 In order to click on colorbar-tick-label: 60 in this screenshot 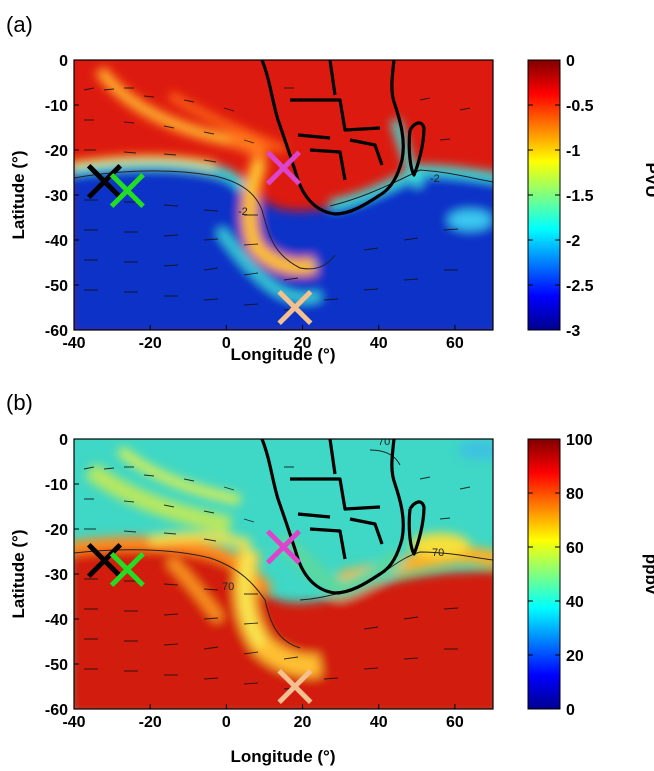, I will do `click(575, 548)`.